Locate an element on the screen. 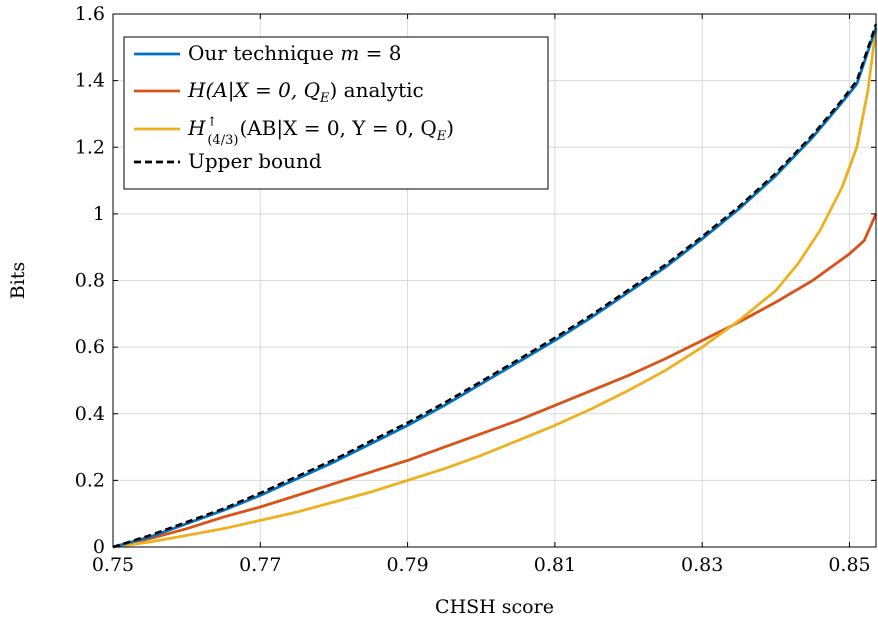 This screenshot has height=625, width=878. y-tick-label: 0.2 is located at coordinates (90, 480).